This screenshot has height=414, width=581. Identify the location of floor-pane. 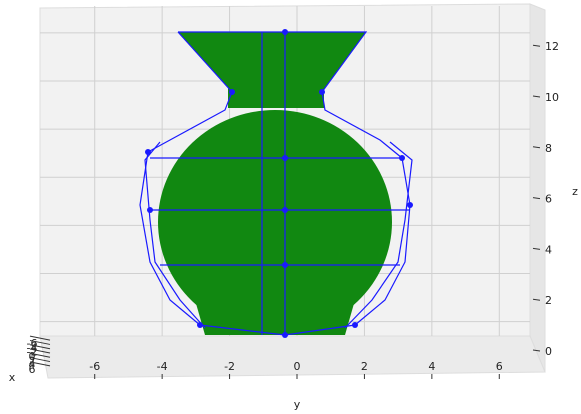
(292, 357).